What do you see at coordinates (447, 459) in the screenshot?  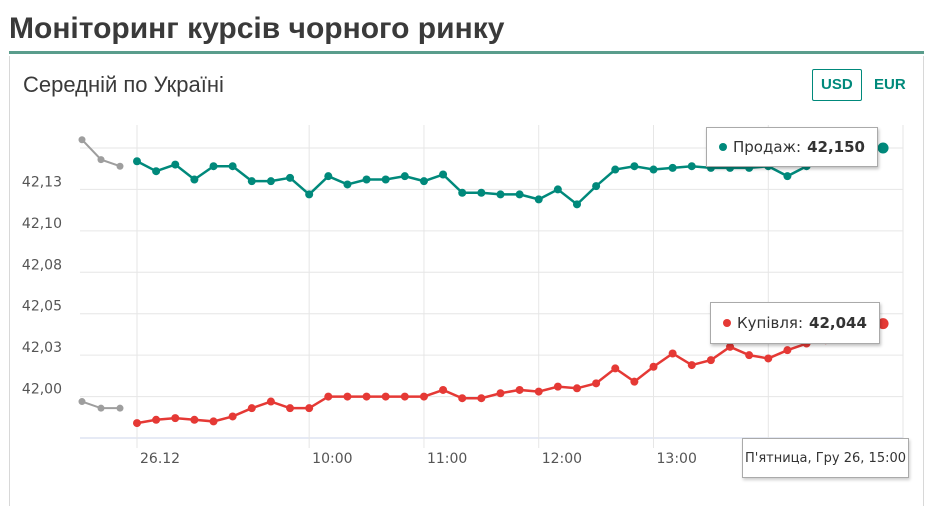 I see `x-tick-label: 11:00` at bounding box center [447, 459].